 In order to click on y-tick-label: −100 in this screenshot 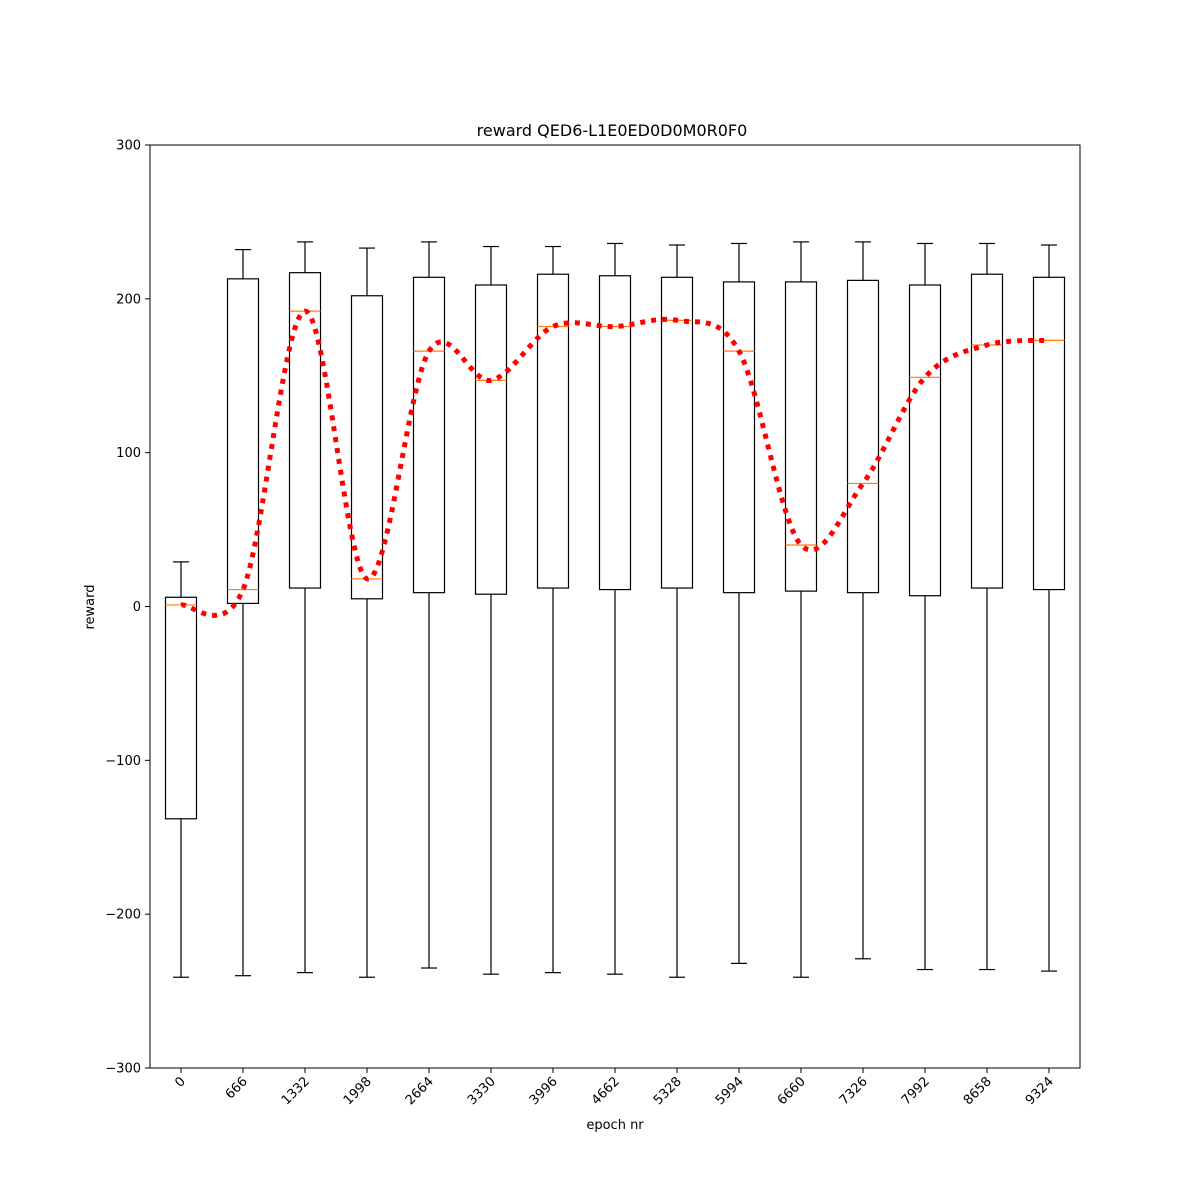, I will do `click(123, 761)`.